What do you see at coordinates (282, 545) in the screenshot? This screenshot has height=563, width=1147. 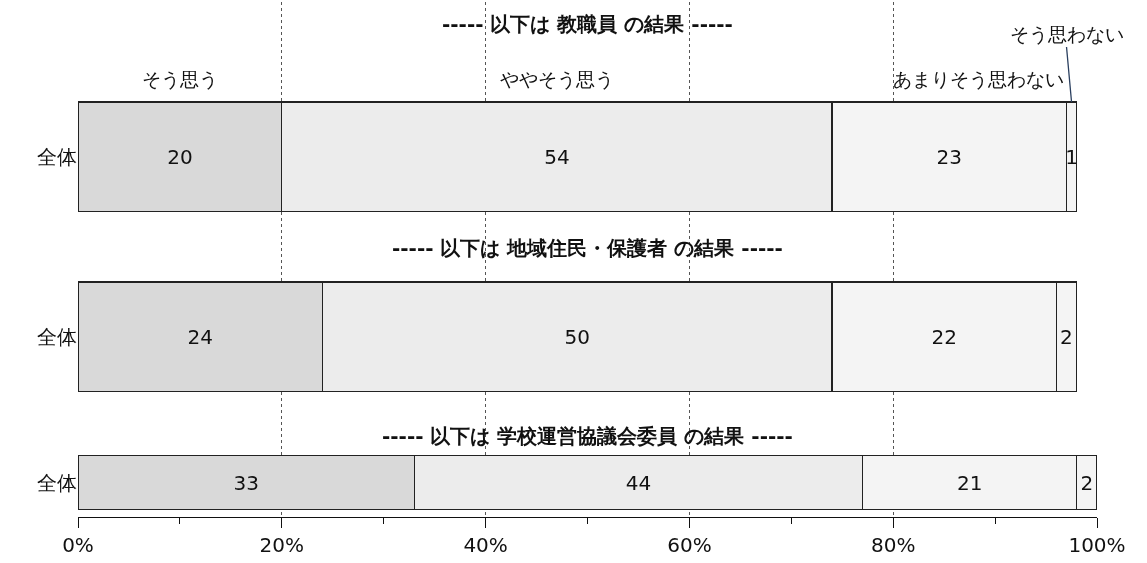 I see `x-tick-label: 20%` at bounding box center [282, 545].